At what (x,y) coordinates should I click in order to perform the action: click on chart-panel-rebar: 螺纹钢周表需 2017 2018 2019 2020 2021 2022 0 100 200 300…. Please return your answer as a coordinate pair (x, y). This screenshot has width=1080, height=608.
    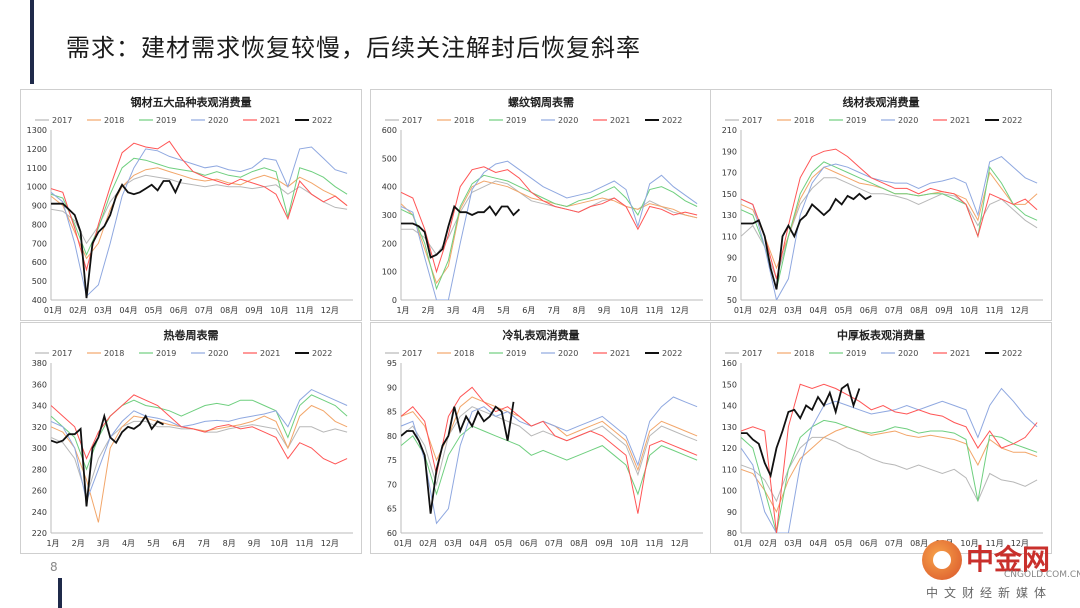
    Looking at the image, I should click on (541, 205).